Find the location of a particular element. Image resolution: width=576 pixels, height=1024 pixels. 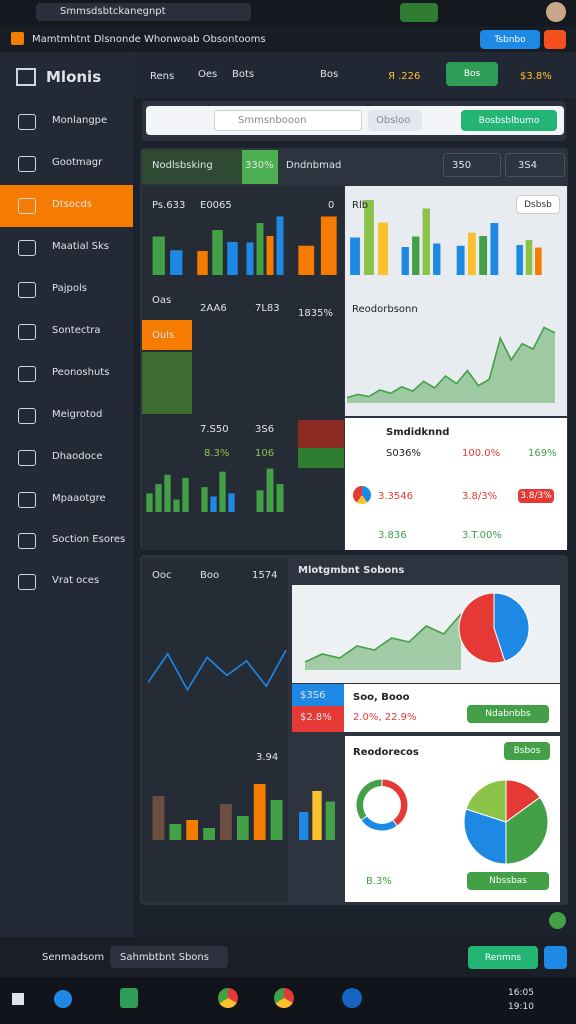

filter-label: Obsloo is located at coordinates (393, 120).